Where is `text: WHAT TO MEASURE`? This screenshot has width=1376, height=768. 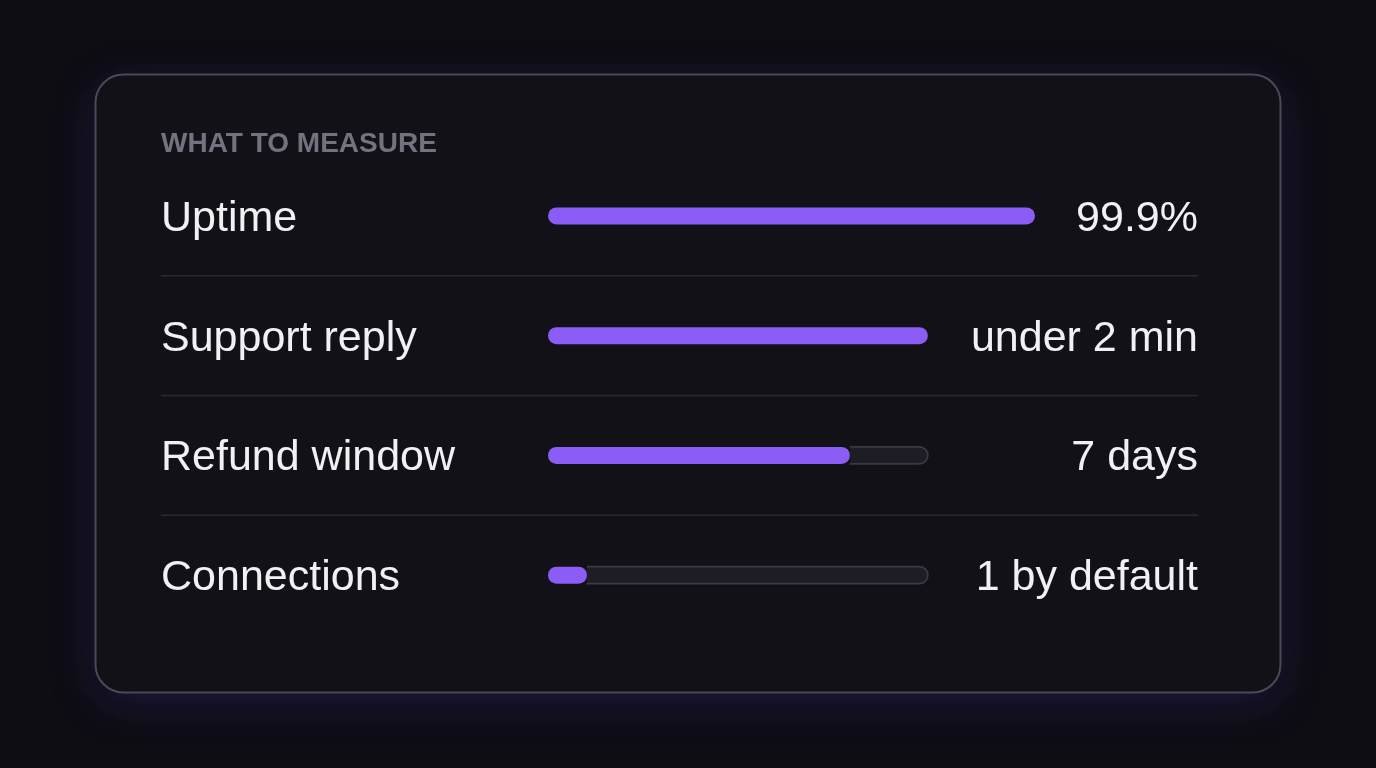 text: WHAT TO MEASURE is located at coordinates (299, 142).